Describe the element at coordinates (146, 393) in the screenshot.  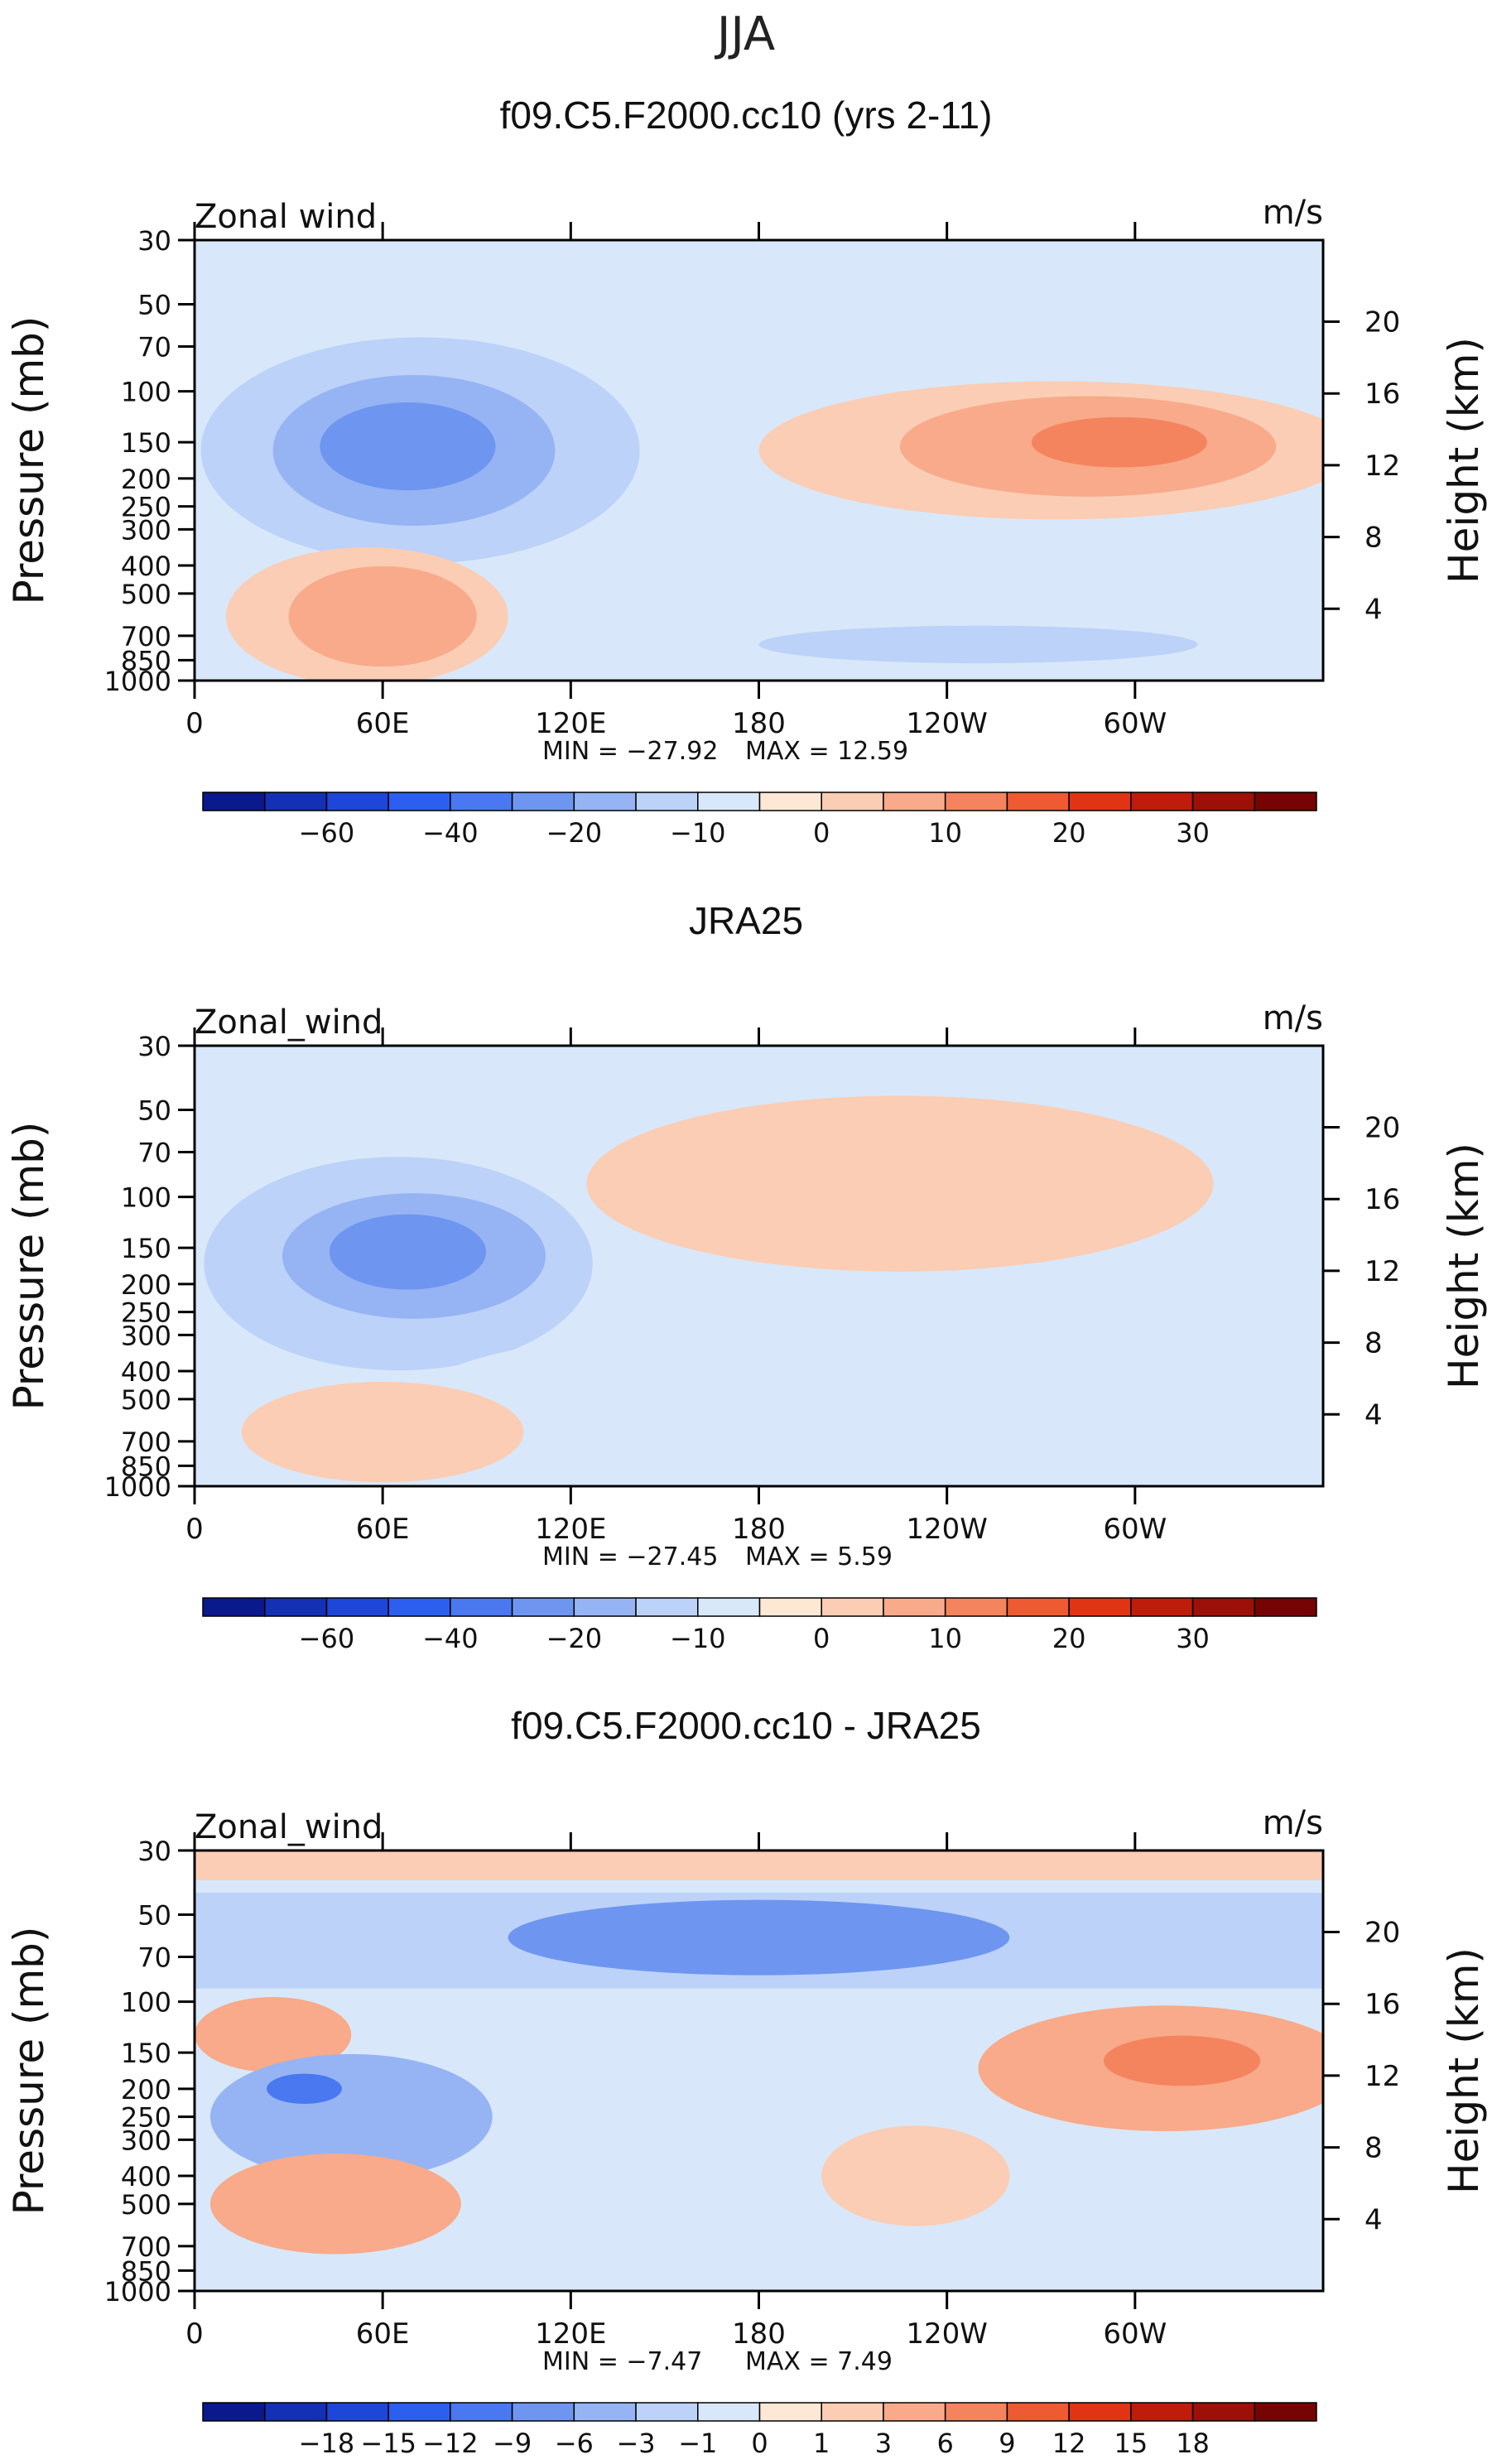
I see `y-tick-label: 100` at that location.